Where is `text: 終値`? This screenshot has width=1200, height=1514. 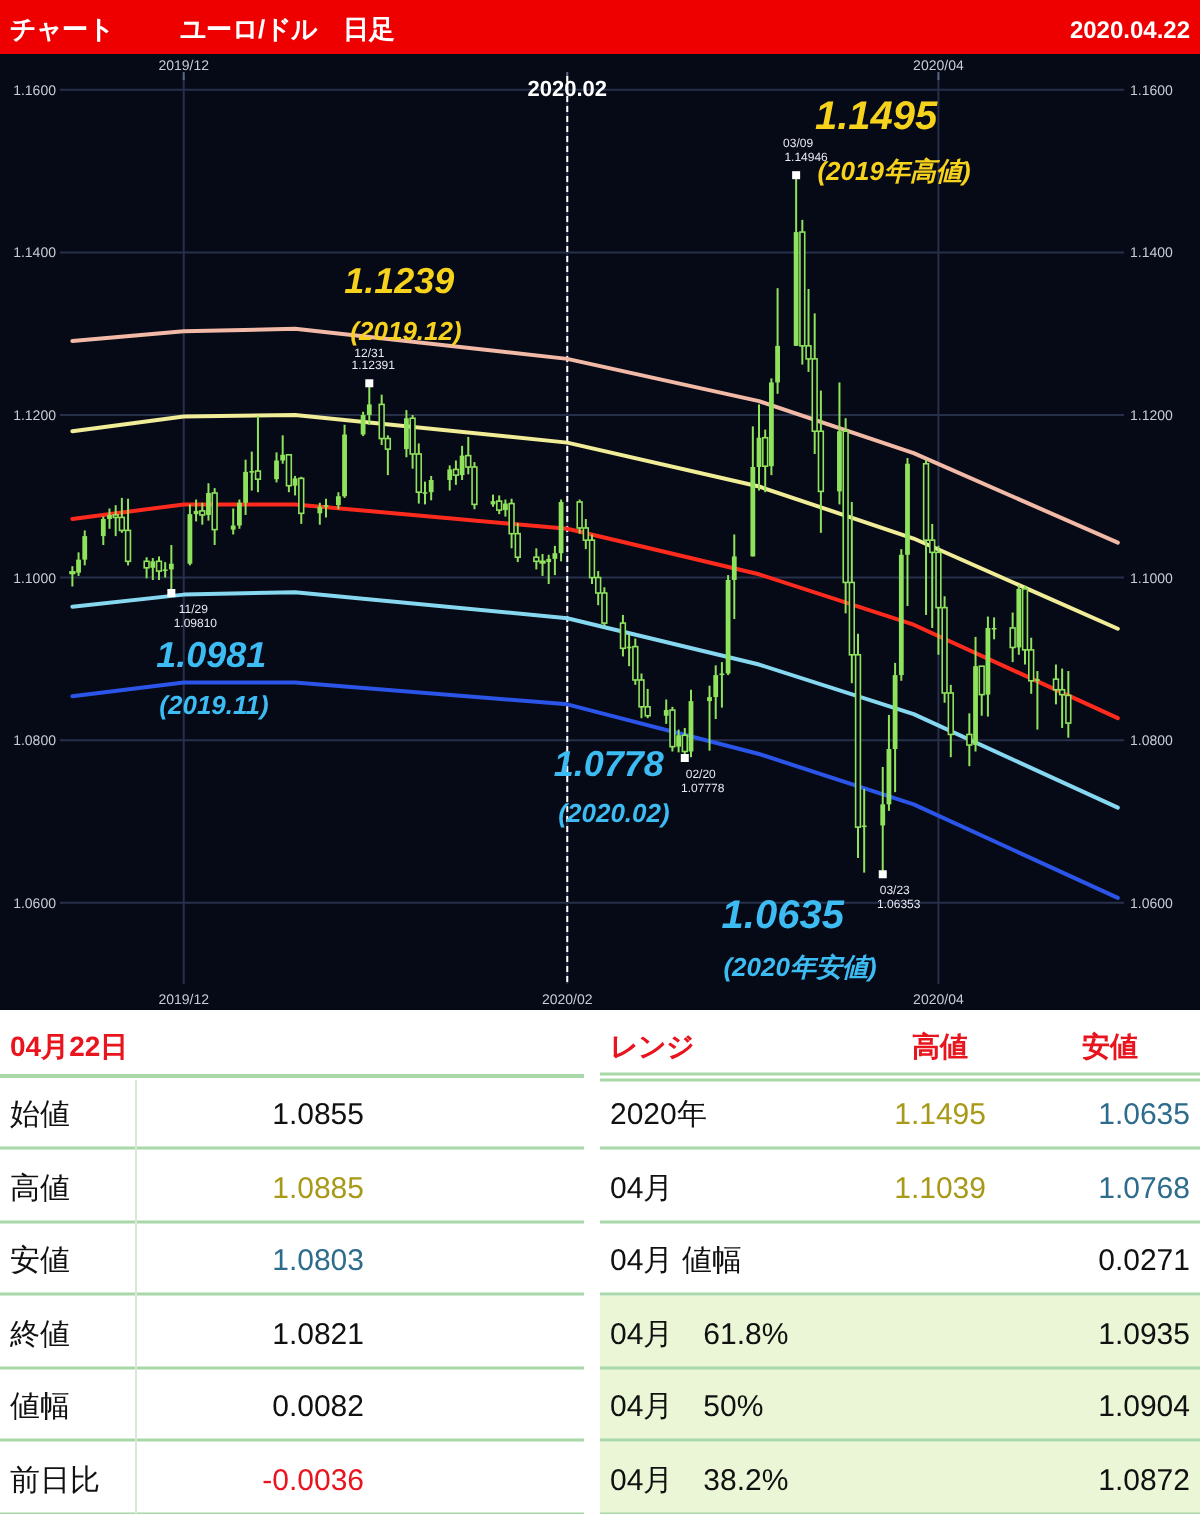
text: 終値 is located at coordinates (39, 1335).